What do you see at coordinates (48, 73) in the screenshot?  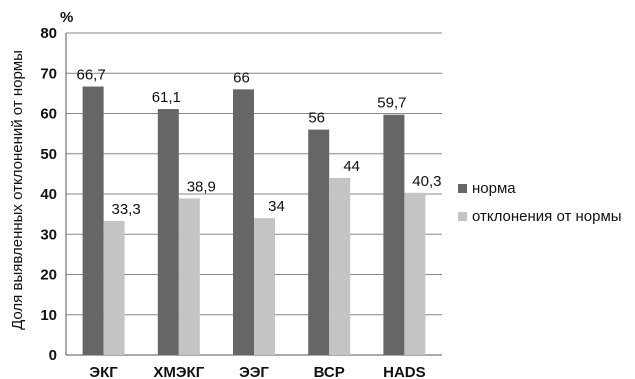 I see `y-tick-label: 70` at bounding box center [48, 73].